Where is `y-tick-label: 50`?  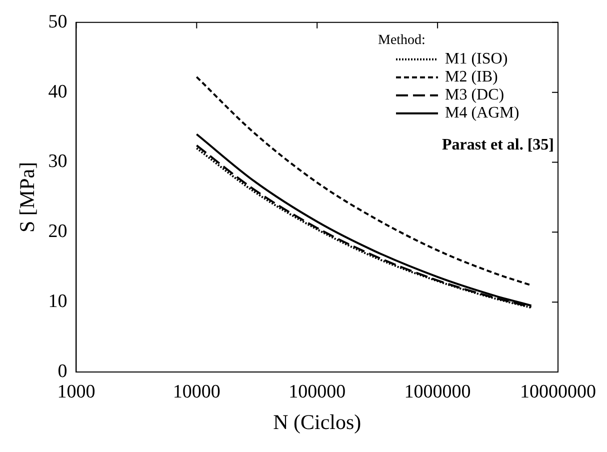 y-tick-label: 50 is located at coordinates (58, 21).